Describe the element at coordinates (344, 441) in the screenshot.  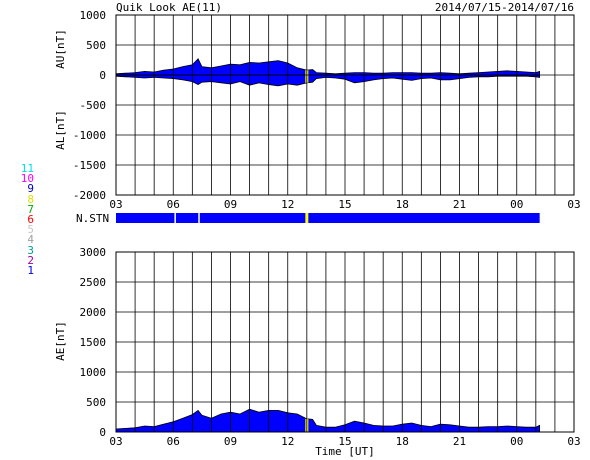
I see `lower-xtick-label: 15` at that location.